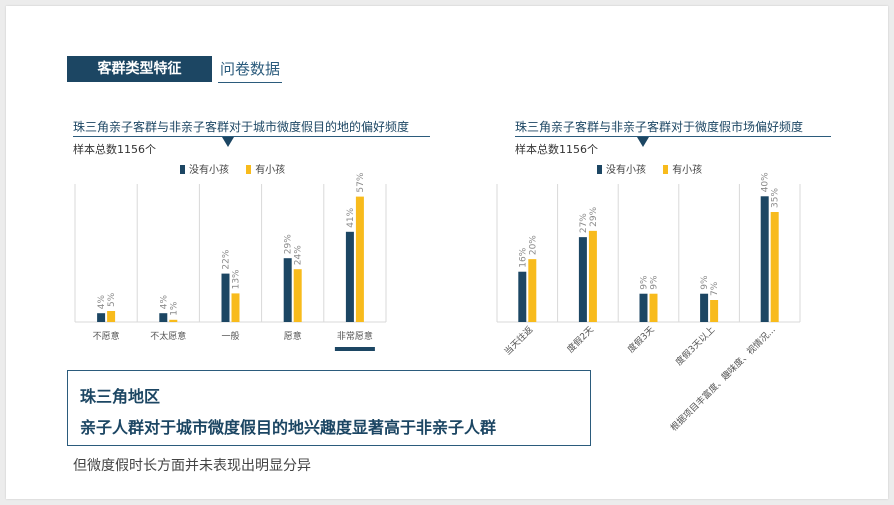 This screenshot has height=505, width=894. What do you see at coordinates (599, 169) in the screenshot?
I see `legend2-swatch-no-kids` at bounding box center [599, 169].